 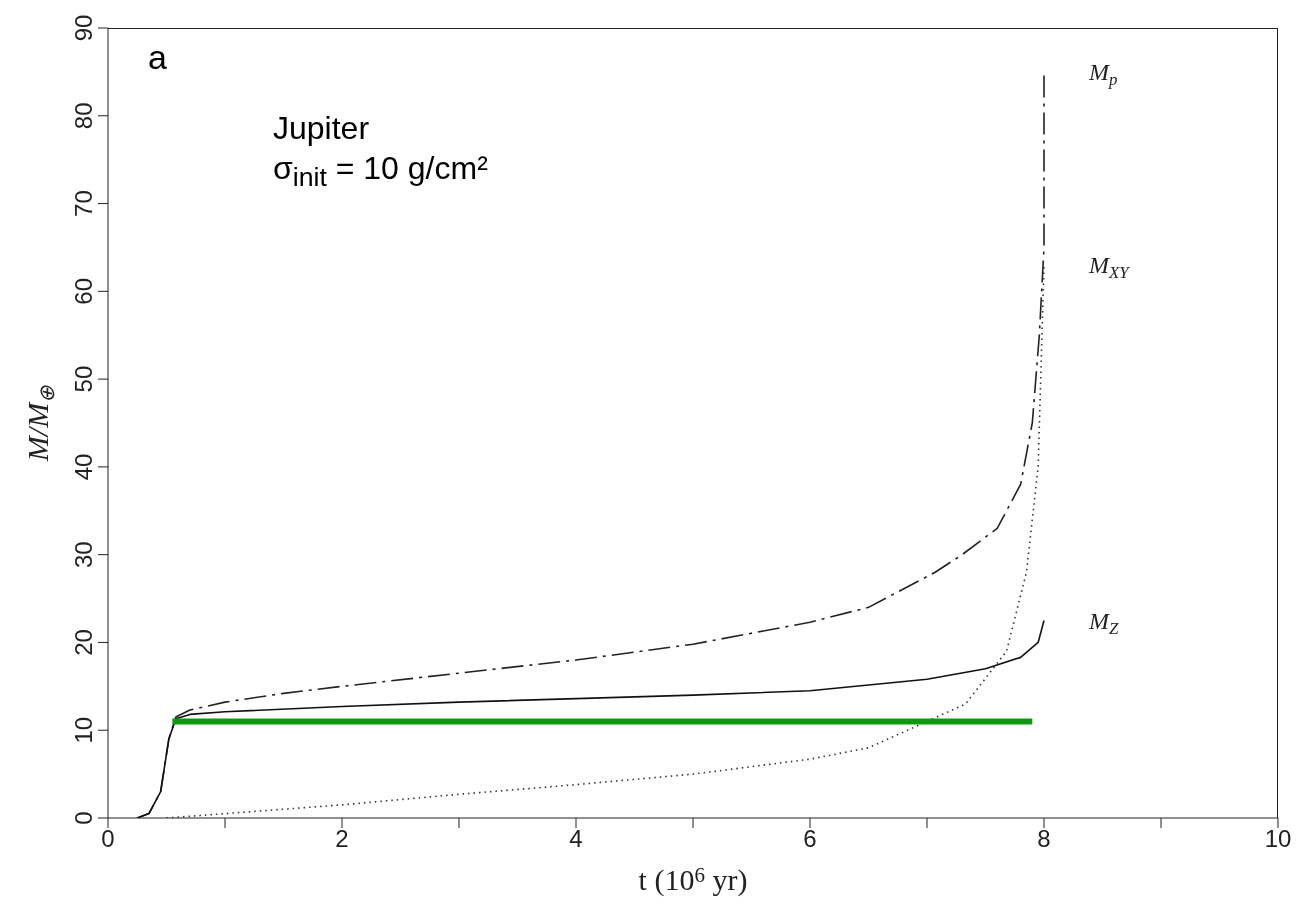 I want to click on y-tick-label: 60, so click(x=83, y=291).